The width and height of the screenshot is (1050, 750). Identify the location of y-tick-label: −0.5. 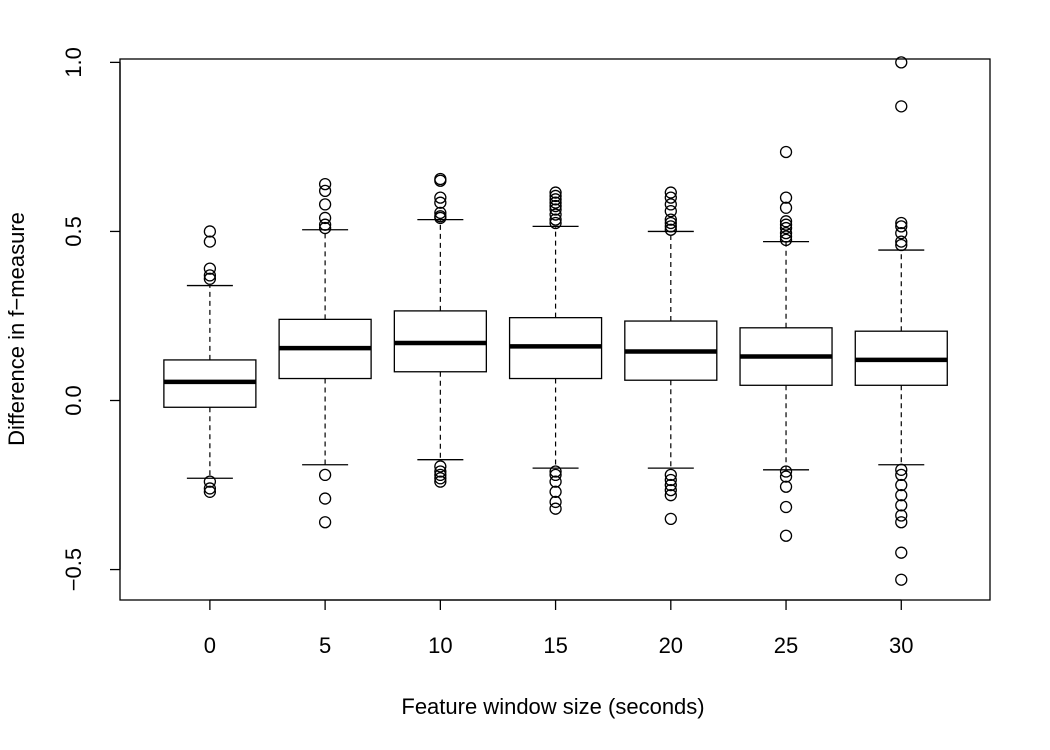
(73, 569).